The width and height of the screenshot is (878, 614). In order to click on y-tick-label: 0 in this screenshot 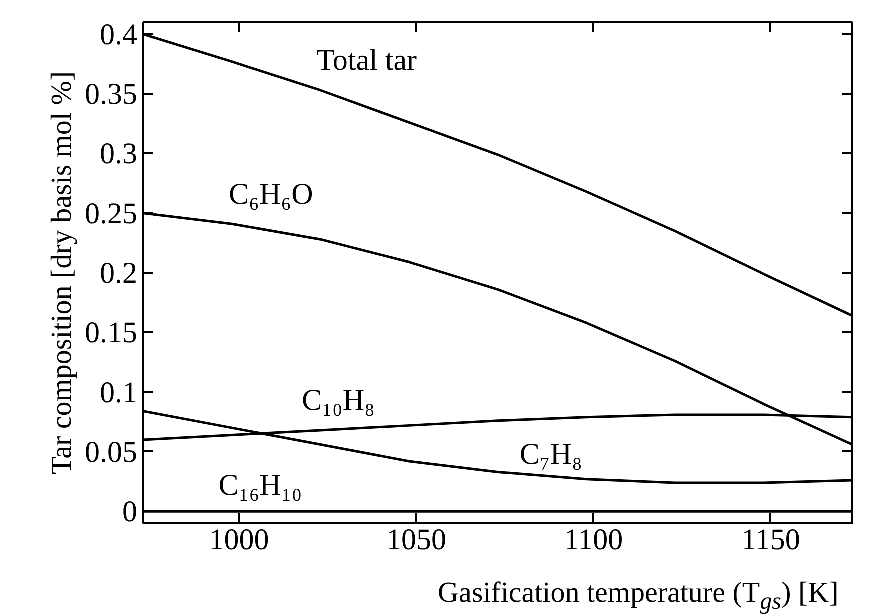, I will do `click(130, 512)`.